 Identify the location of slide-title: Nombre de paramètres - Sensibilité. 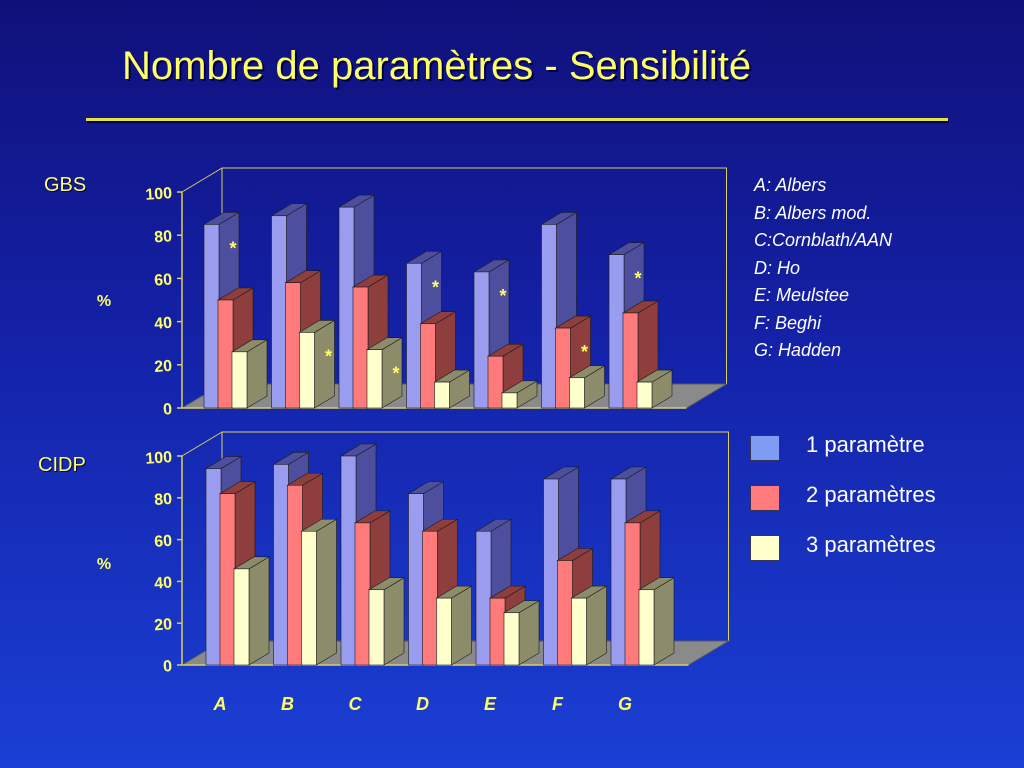
(437, 66).